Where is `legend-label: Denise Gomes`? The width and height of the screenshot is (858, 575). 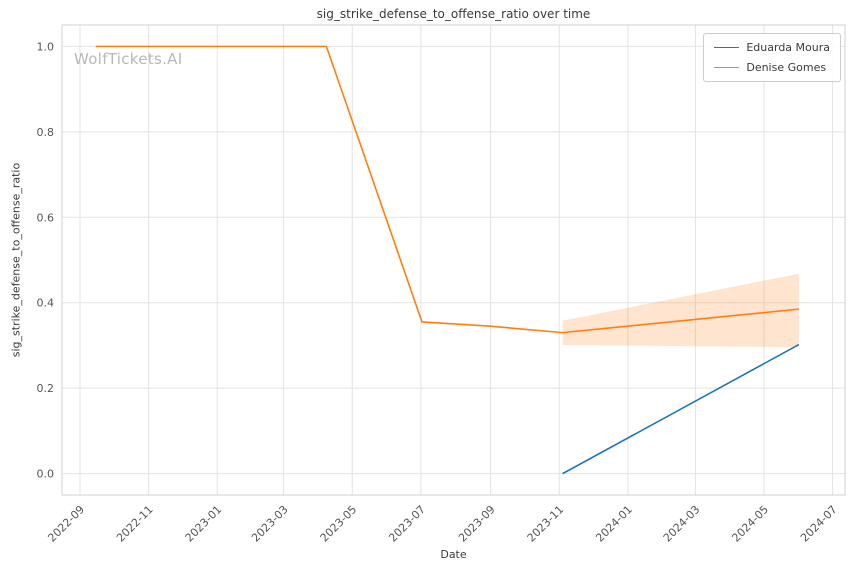 legend-label: Denise Gomes is located at coordinates (786, 67).